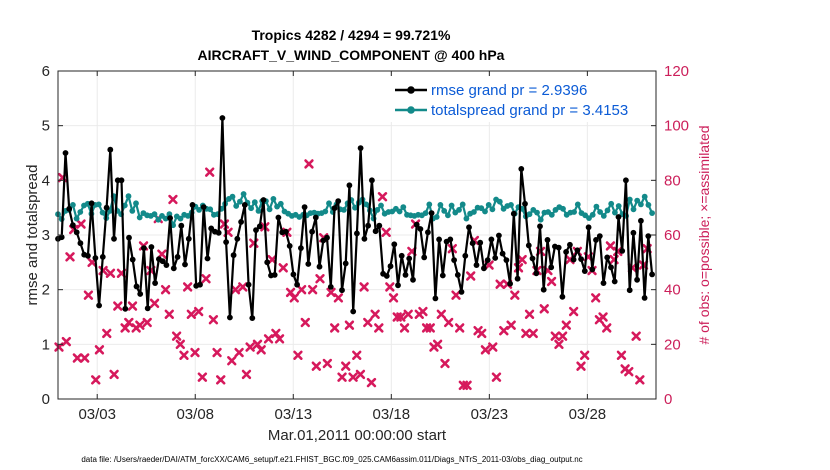  What do you see at coordinates (195, 414) in the screenshot?
I see `x-tick-label: 03/08` at bounding box center [195, 414].